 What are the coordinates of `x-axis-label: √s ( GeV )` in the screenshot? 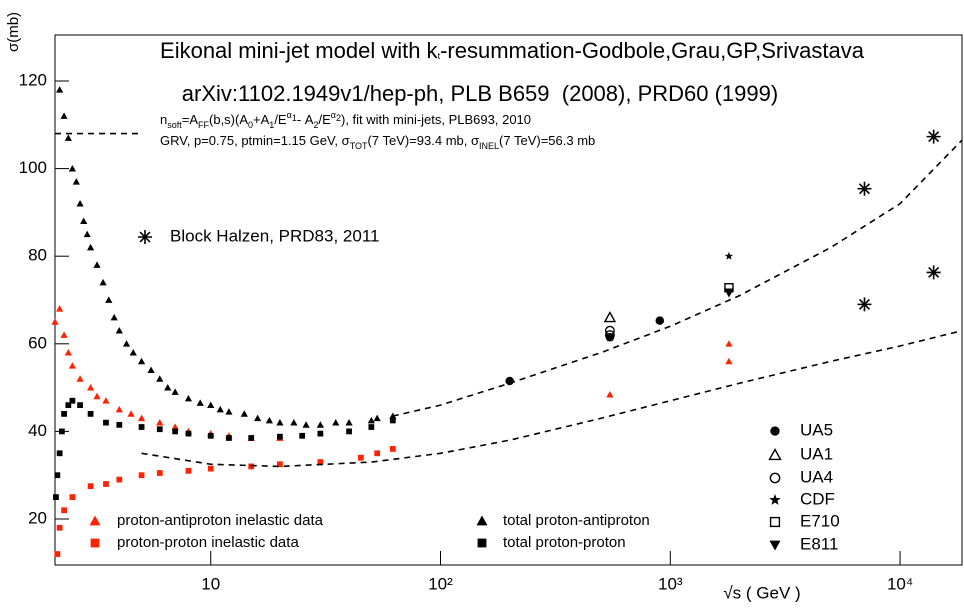 It's located at (761, 592).